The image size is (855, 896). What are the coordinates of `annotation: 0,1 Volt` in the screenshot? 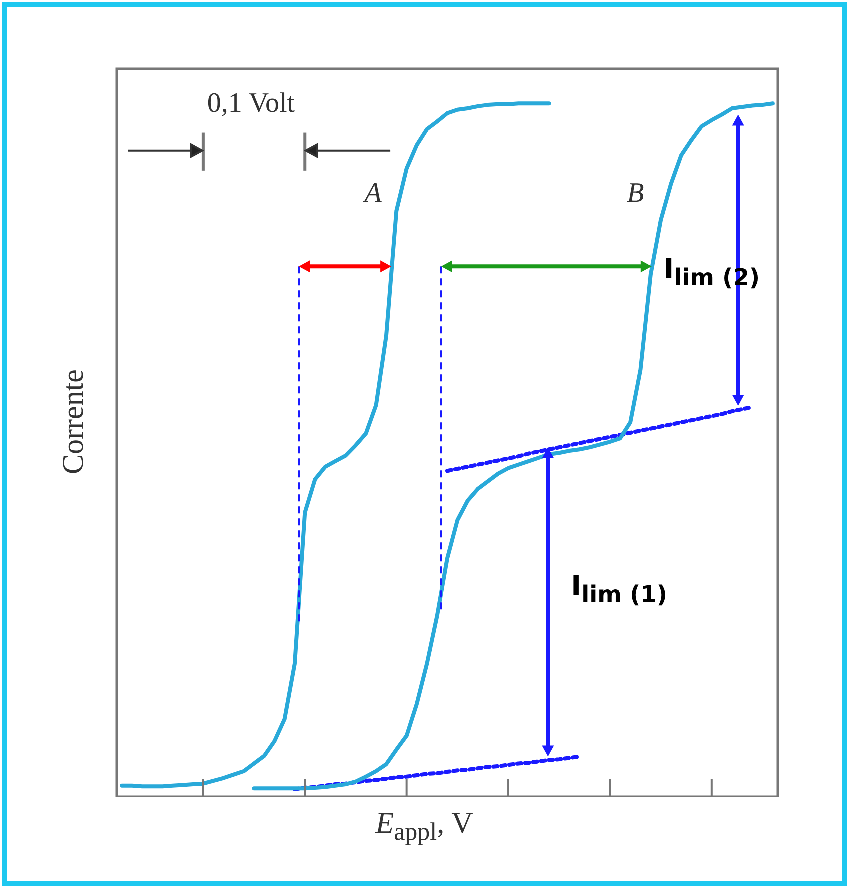 It's located at (251, 104).